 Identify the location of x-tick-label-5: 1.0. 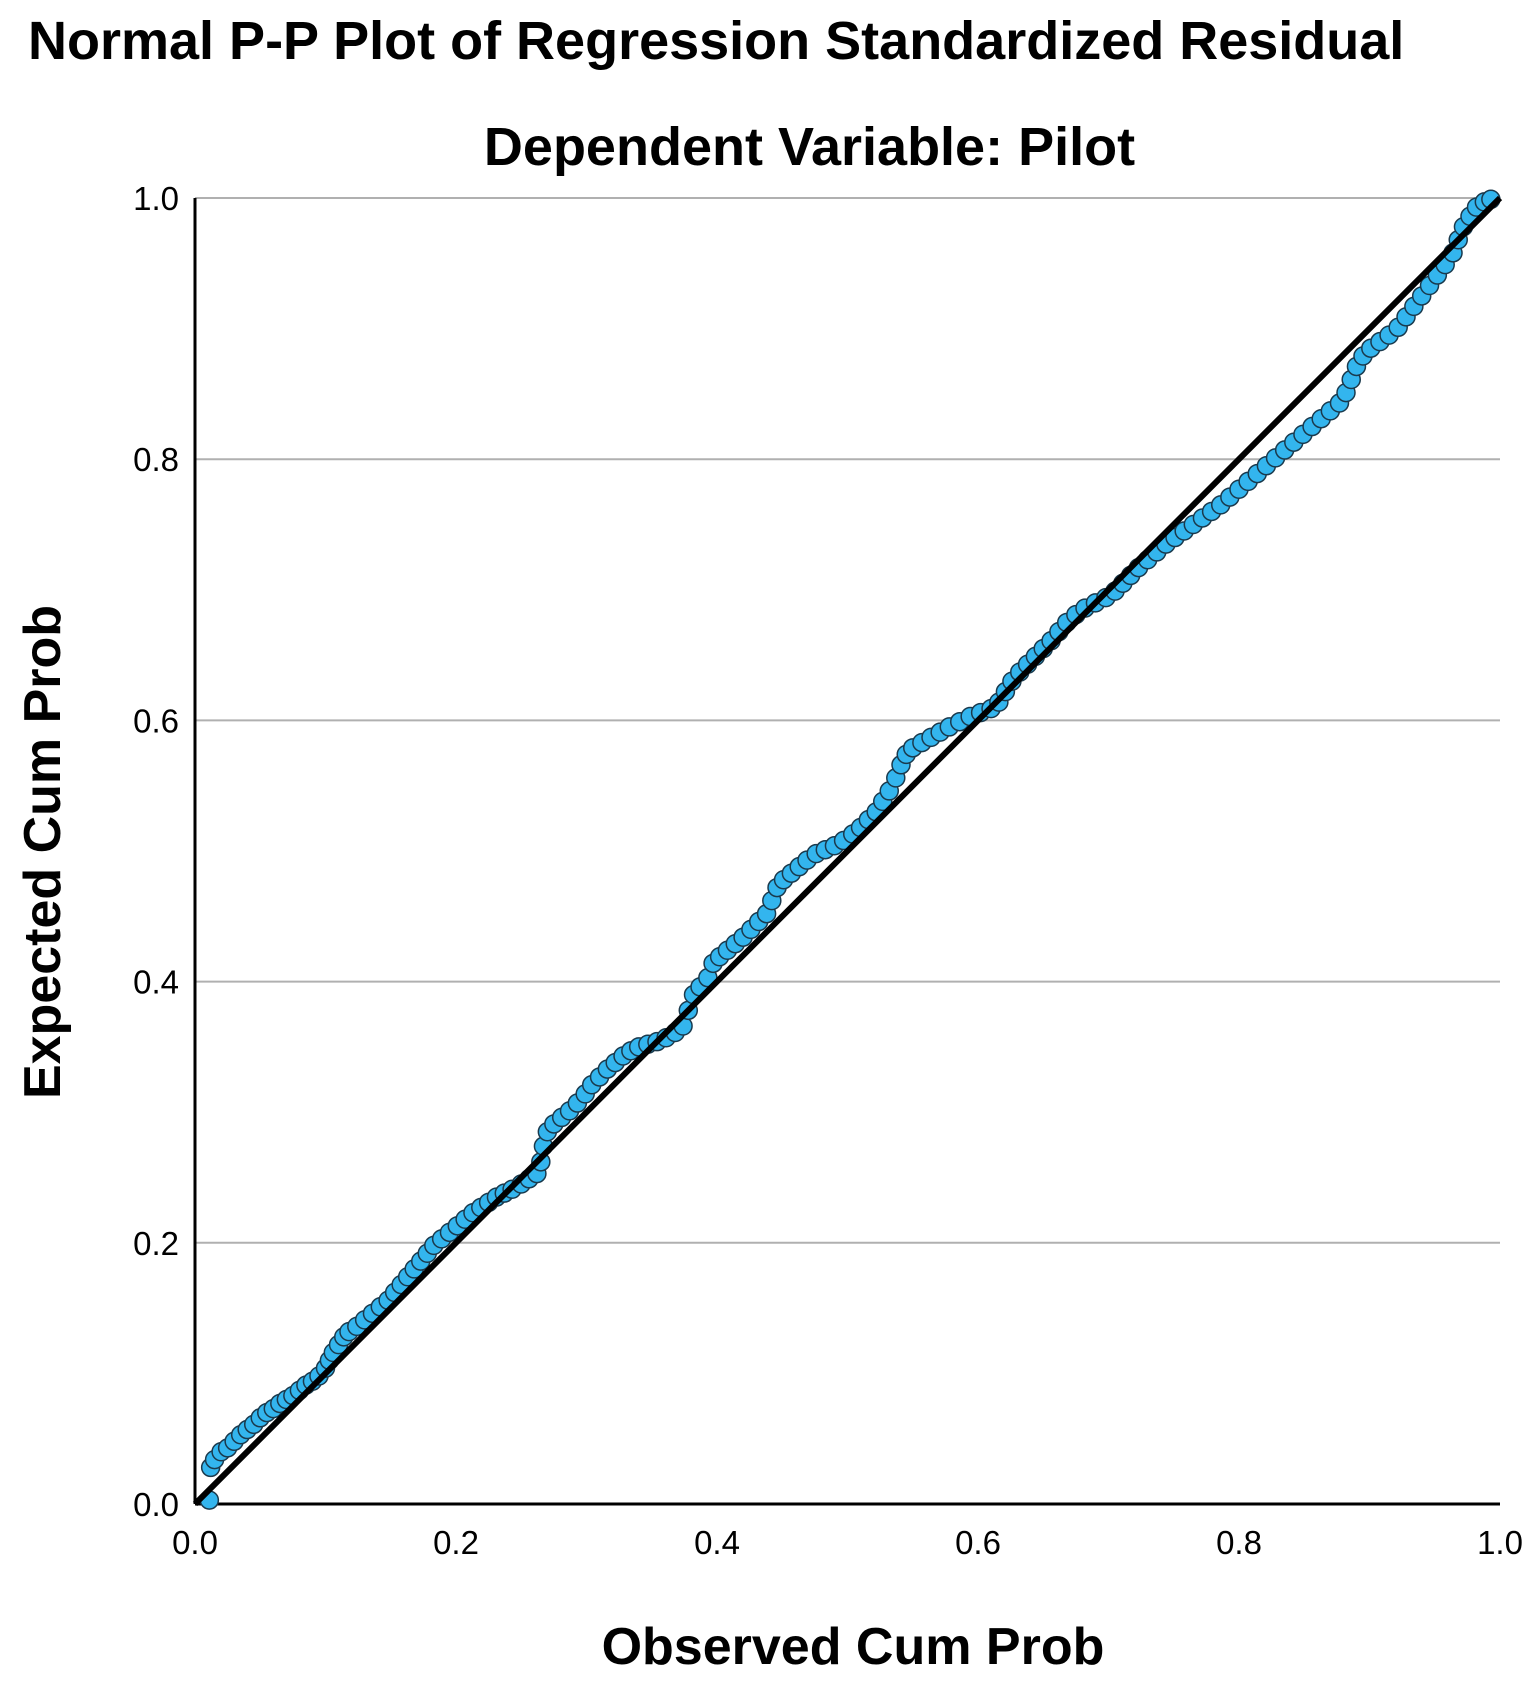
(1500, 1542).